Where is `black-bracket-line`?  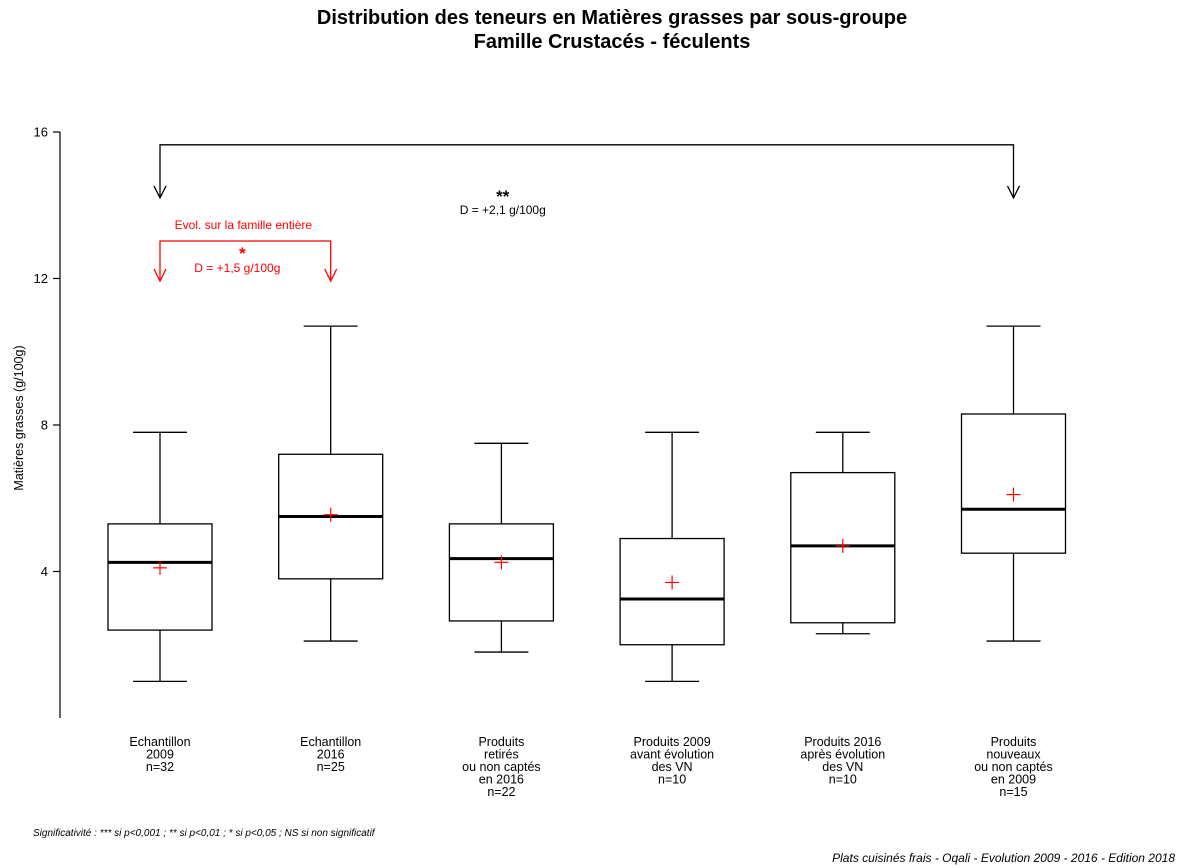 black-bracket-line is located at coordinates (587, 171).